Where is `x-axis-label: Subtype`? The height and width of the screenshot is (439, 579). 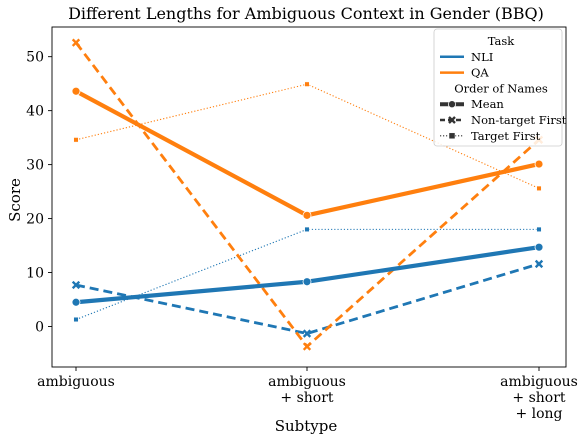
x-axis-label: Subtype is located at coordinates (306, 426).